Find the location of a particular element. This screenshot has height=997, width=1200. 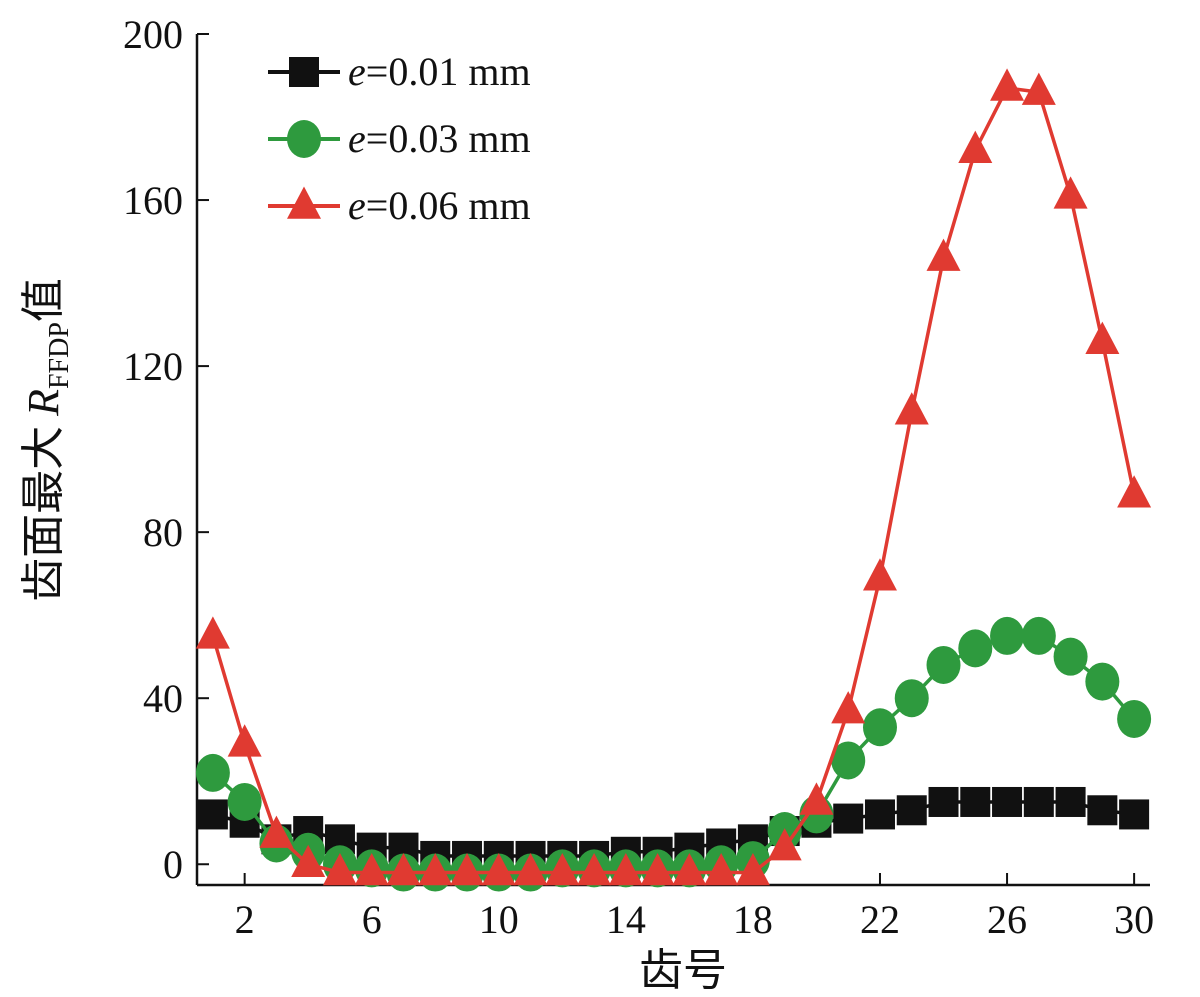

y-axis-title: 齿面最大 RFFDP值 is located at coordinates (46, 440).